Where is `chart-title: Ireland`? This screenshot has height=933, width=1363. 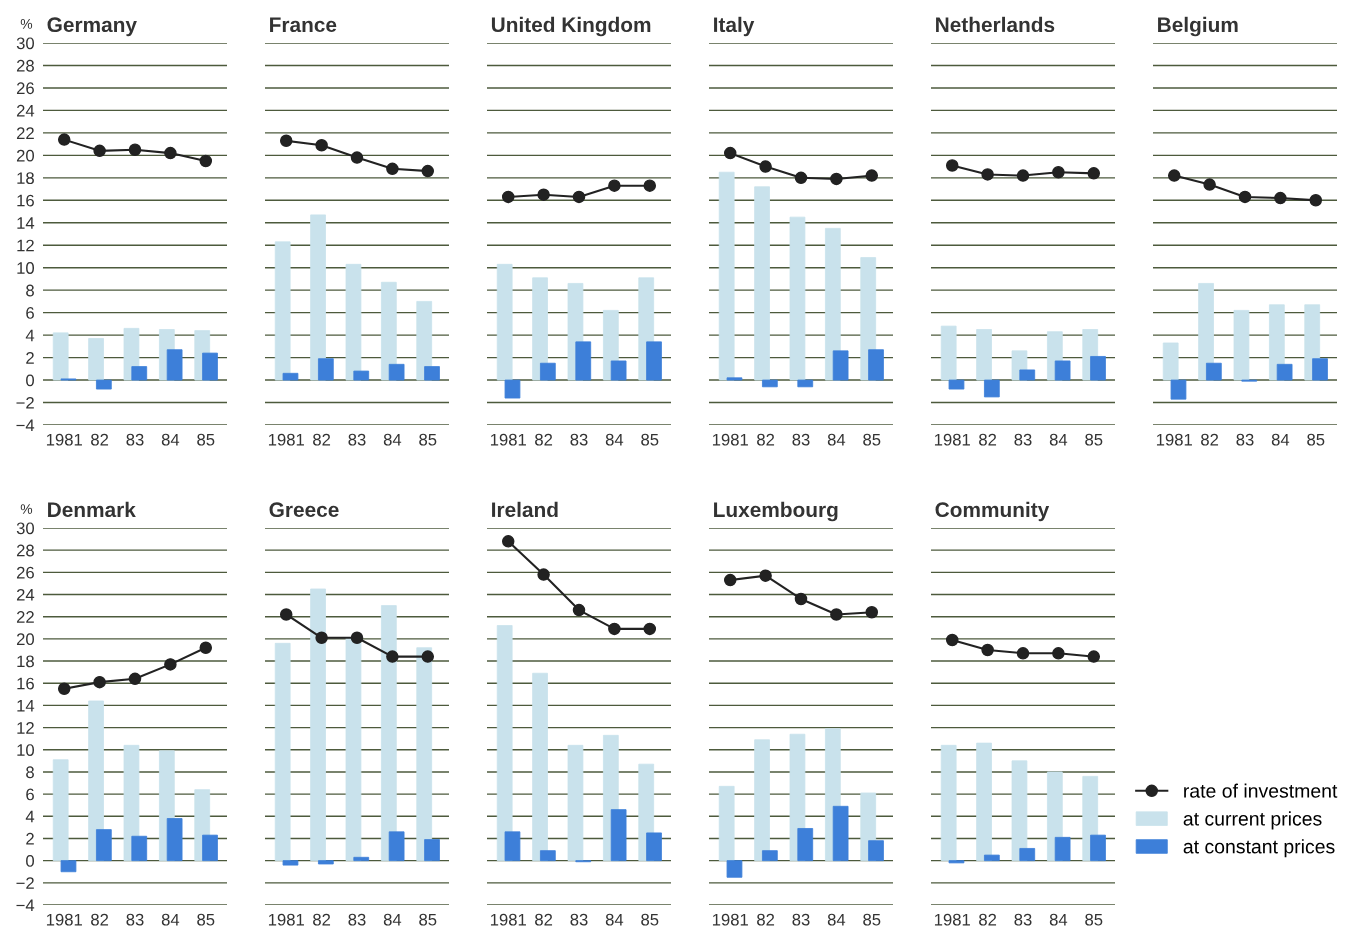
chart-title: Ireland is located at coordinates (525, 509).